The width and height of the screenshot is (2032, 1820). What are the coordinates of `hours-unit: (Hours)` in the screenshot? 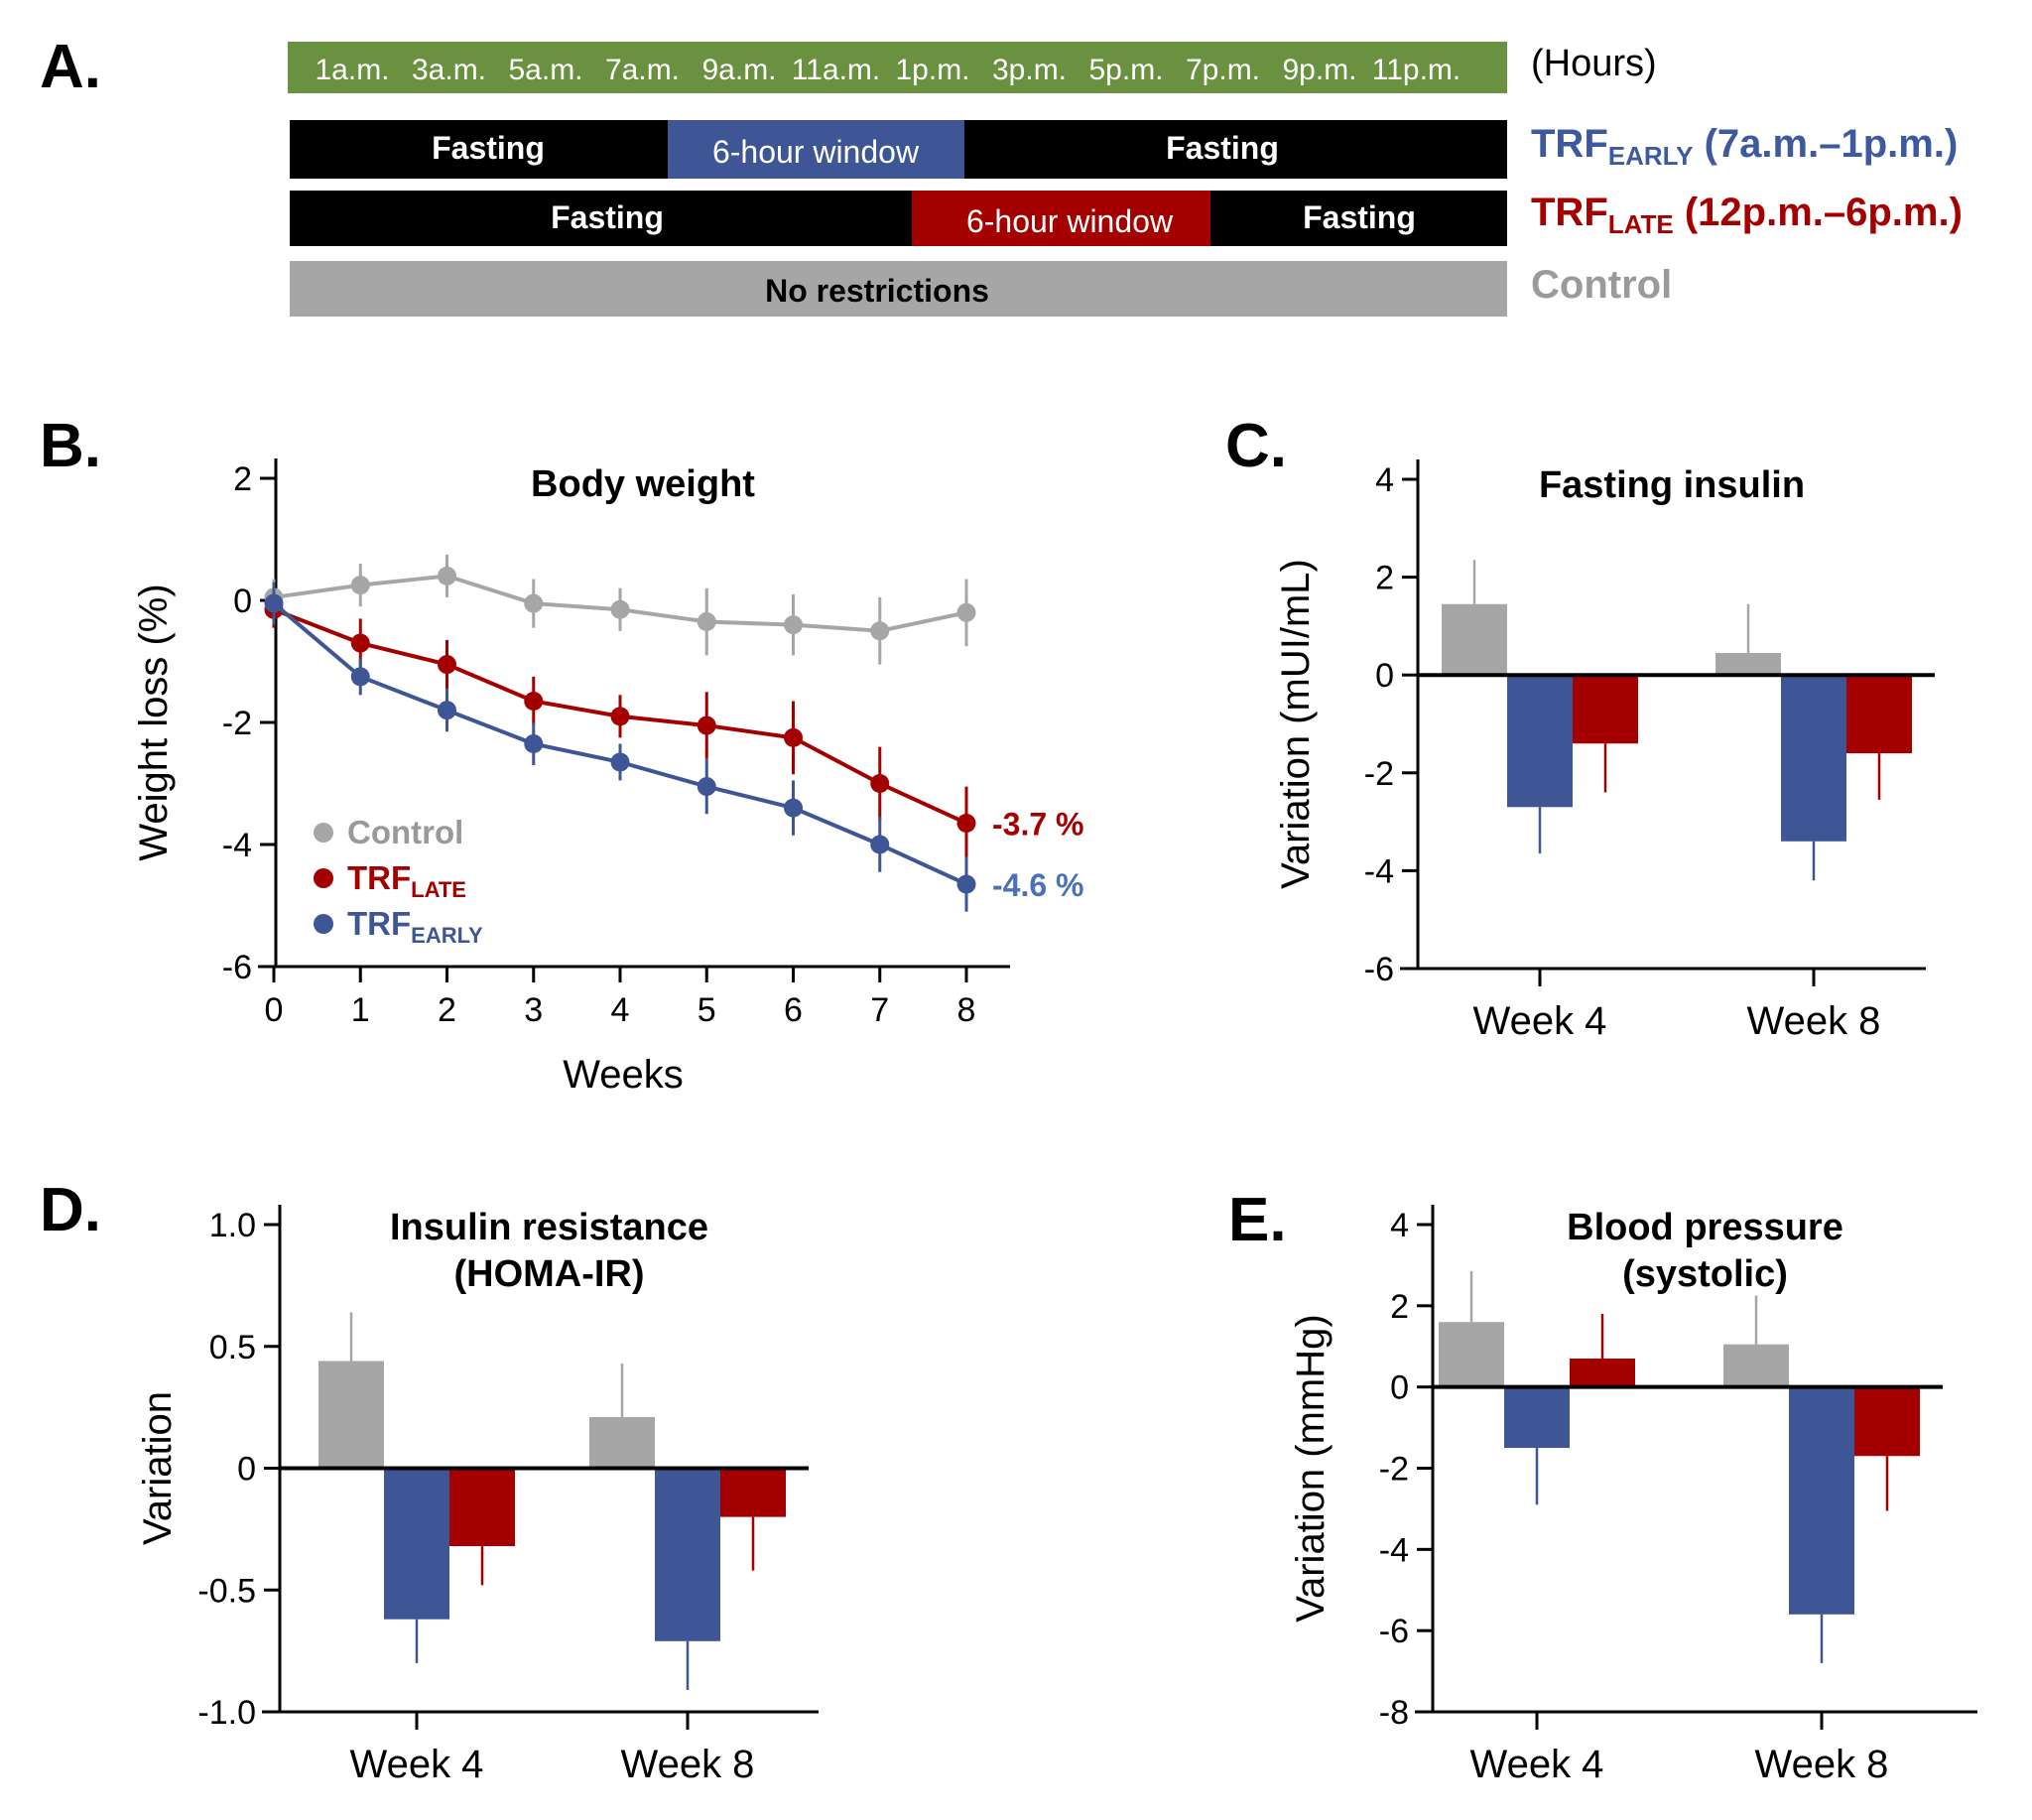 It's located at (1594, 63).